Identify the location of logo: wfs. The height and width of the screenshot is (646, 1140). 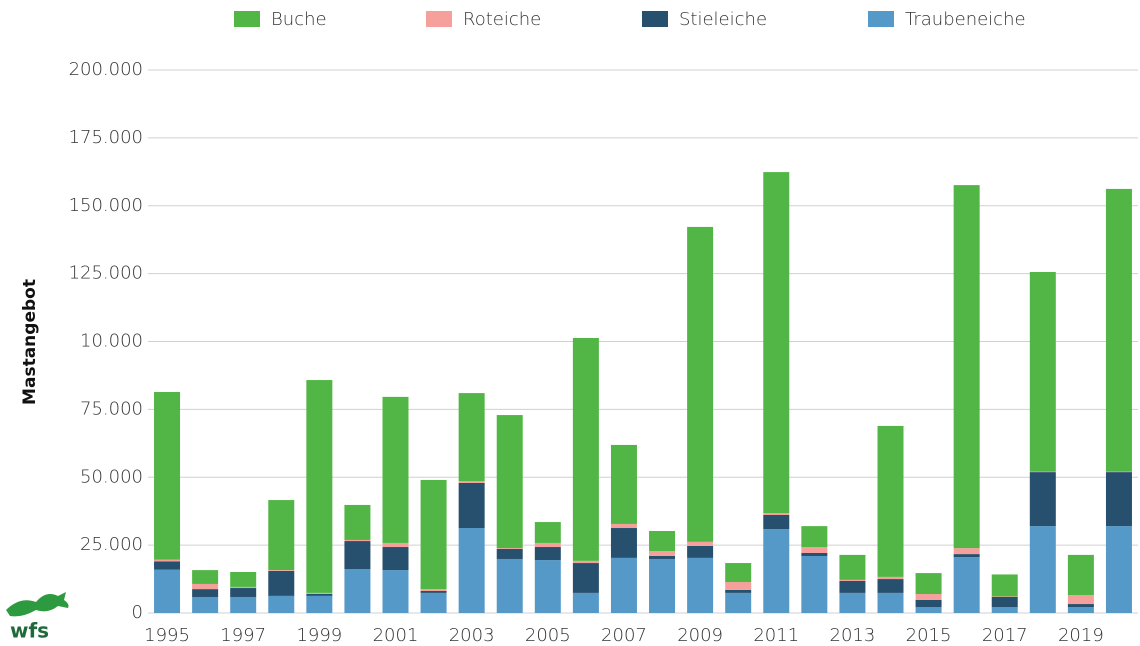
(37, 617).